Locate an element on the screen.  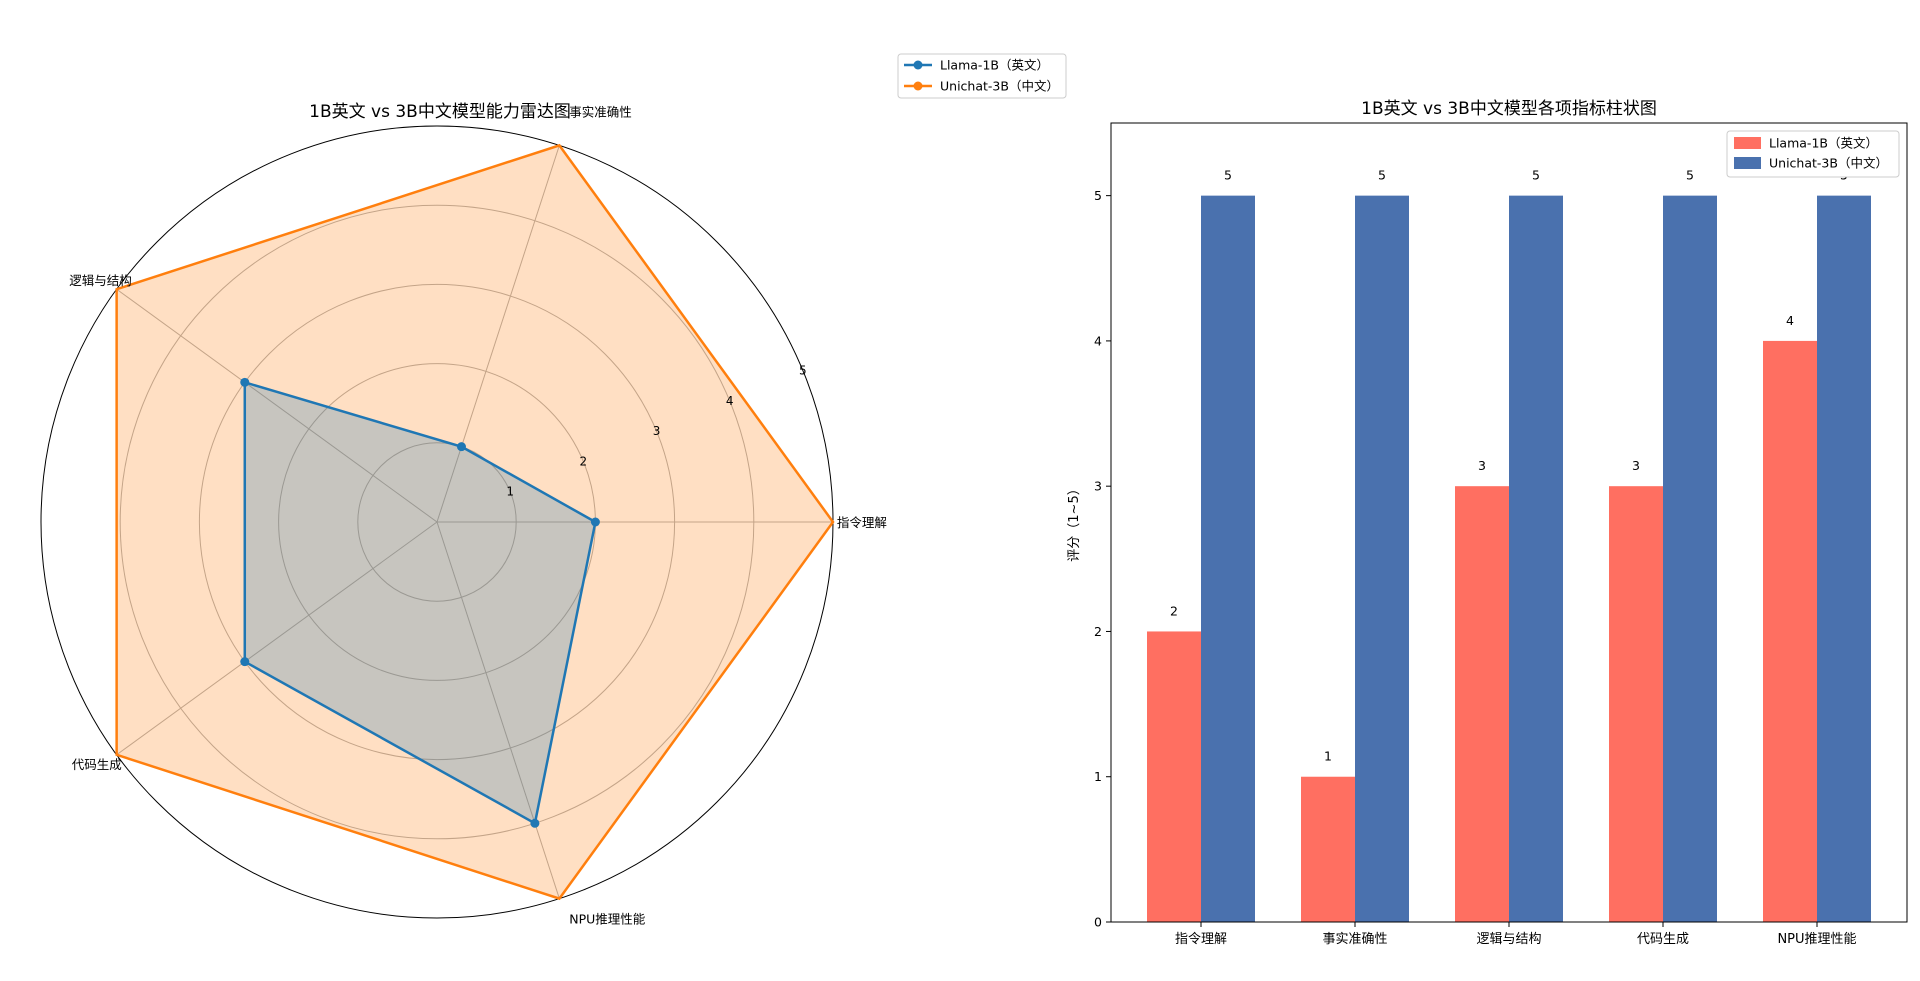
bar-legend: Llama-1B（英文） Unichat-3B（中文） is located at coordinates (1813, 154).